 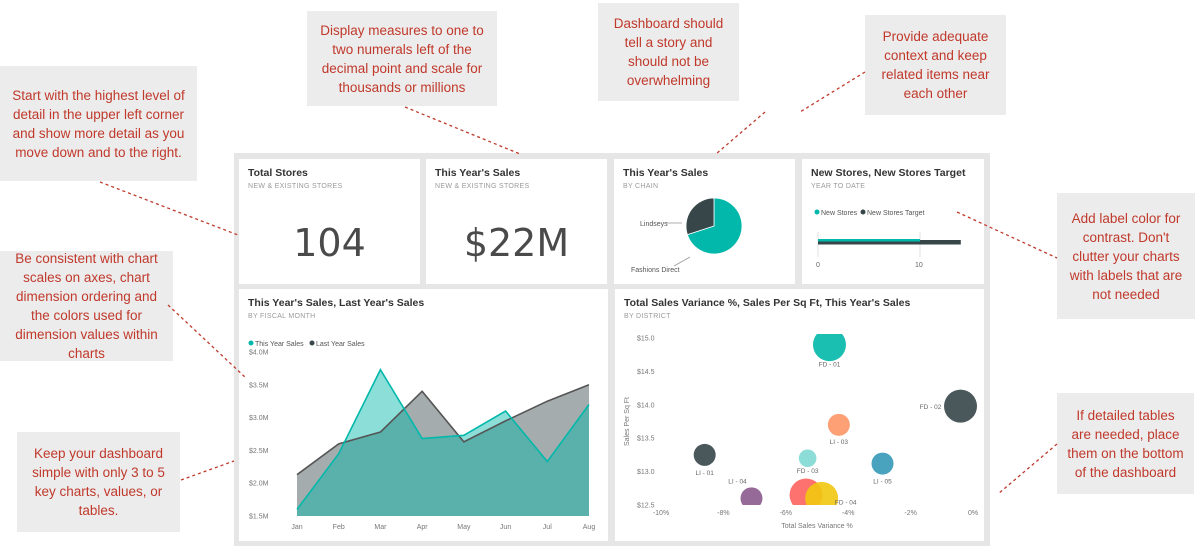 I want to click on legend-dot-this-year, so click(x=251, y=343).